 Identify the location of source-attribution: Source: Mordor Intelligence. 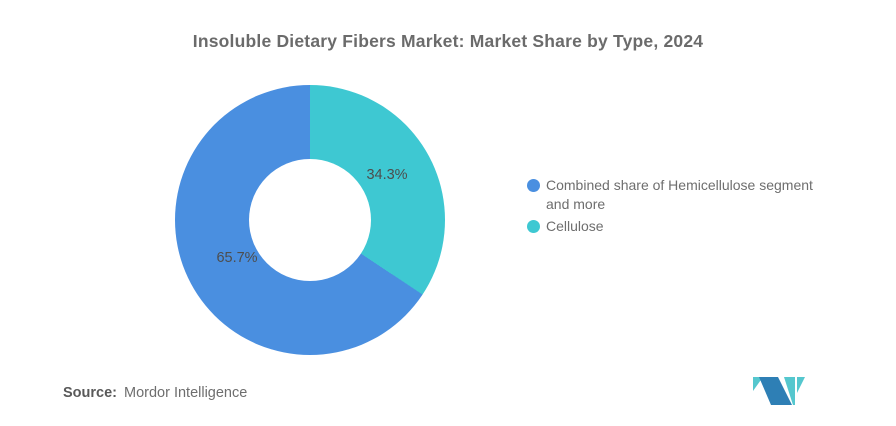
(155, 393).